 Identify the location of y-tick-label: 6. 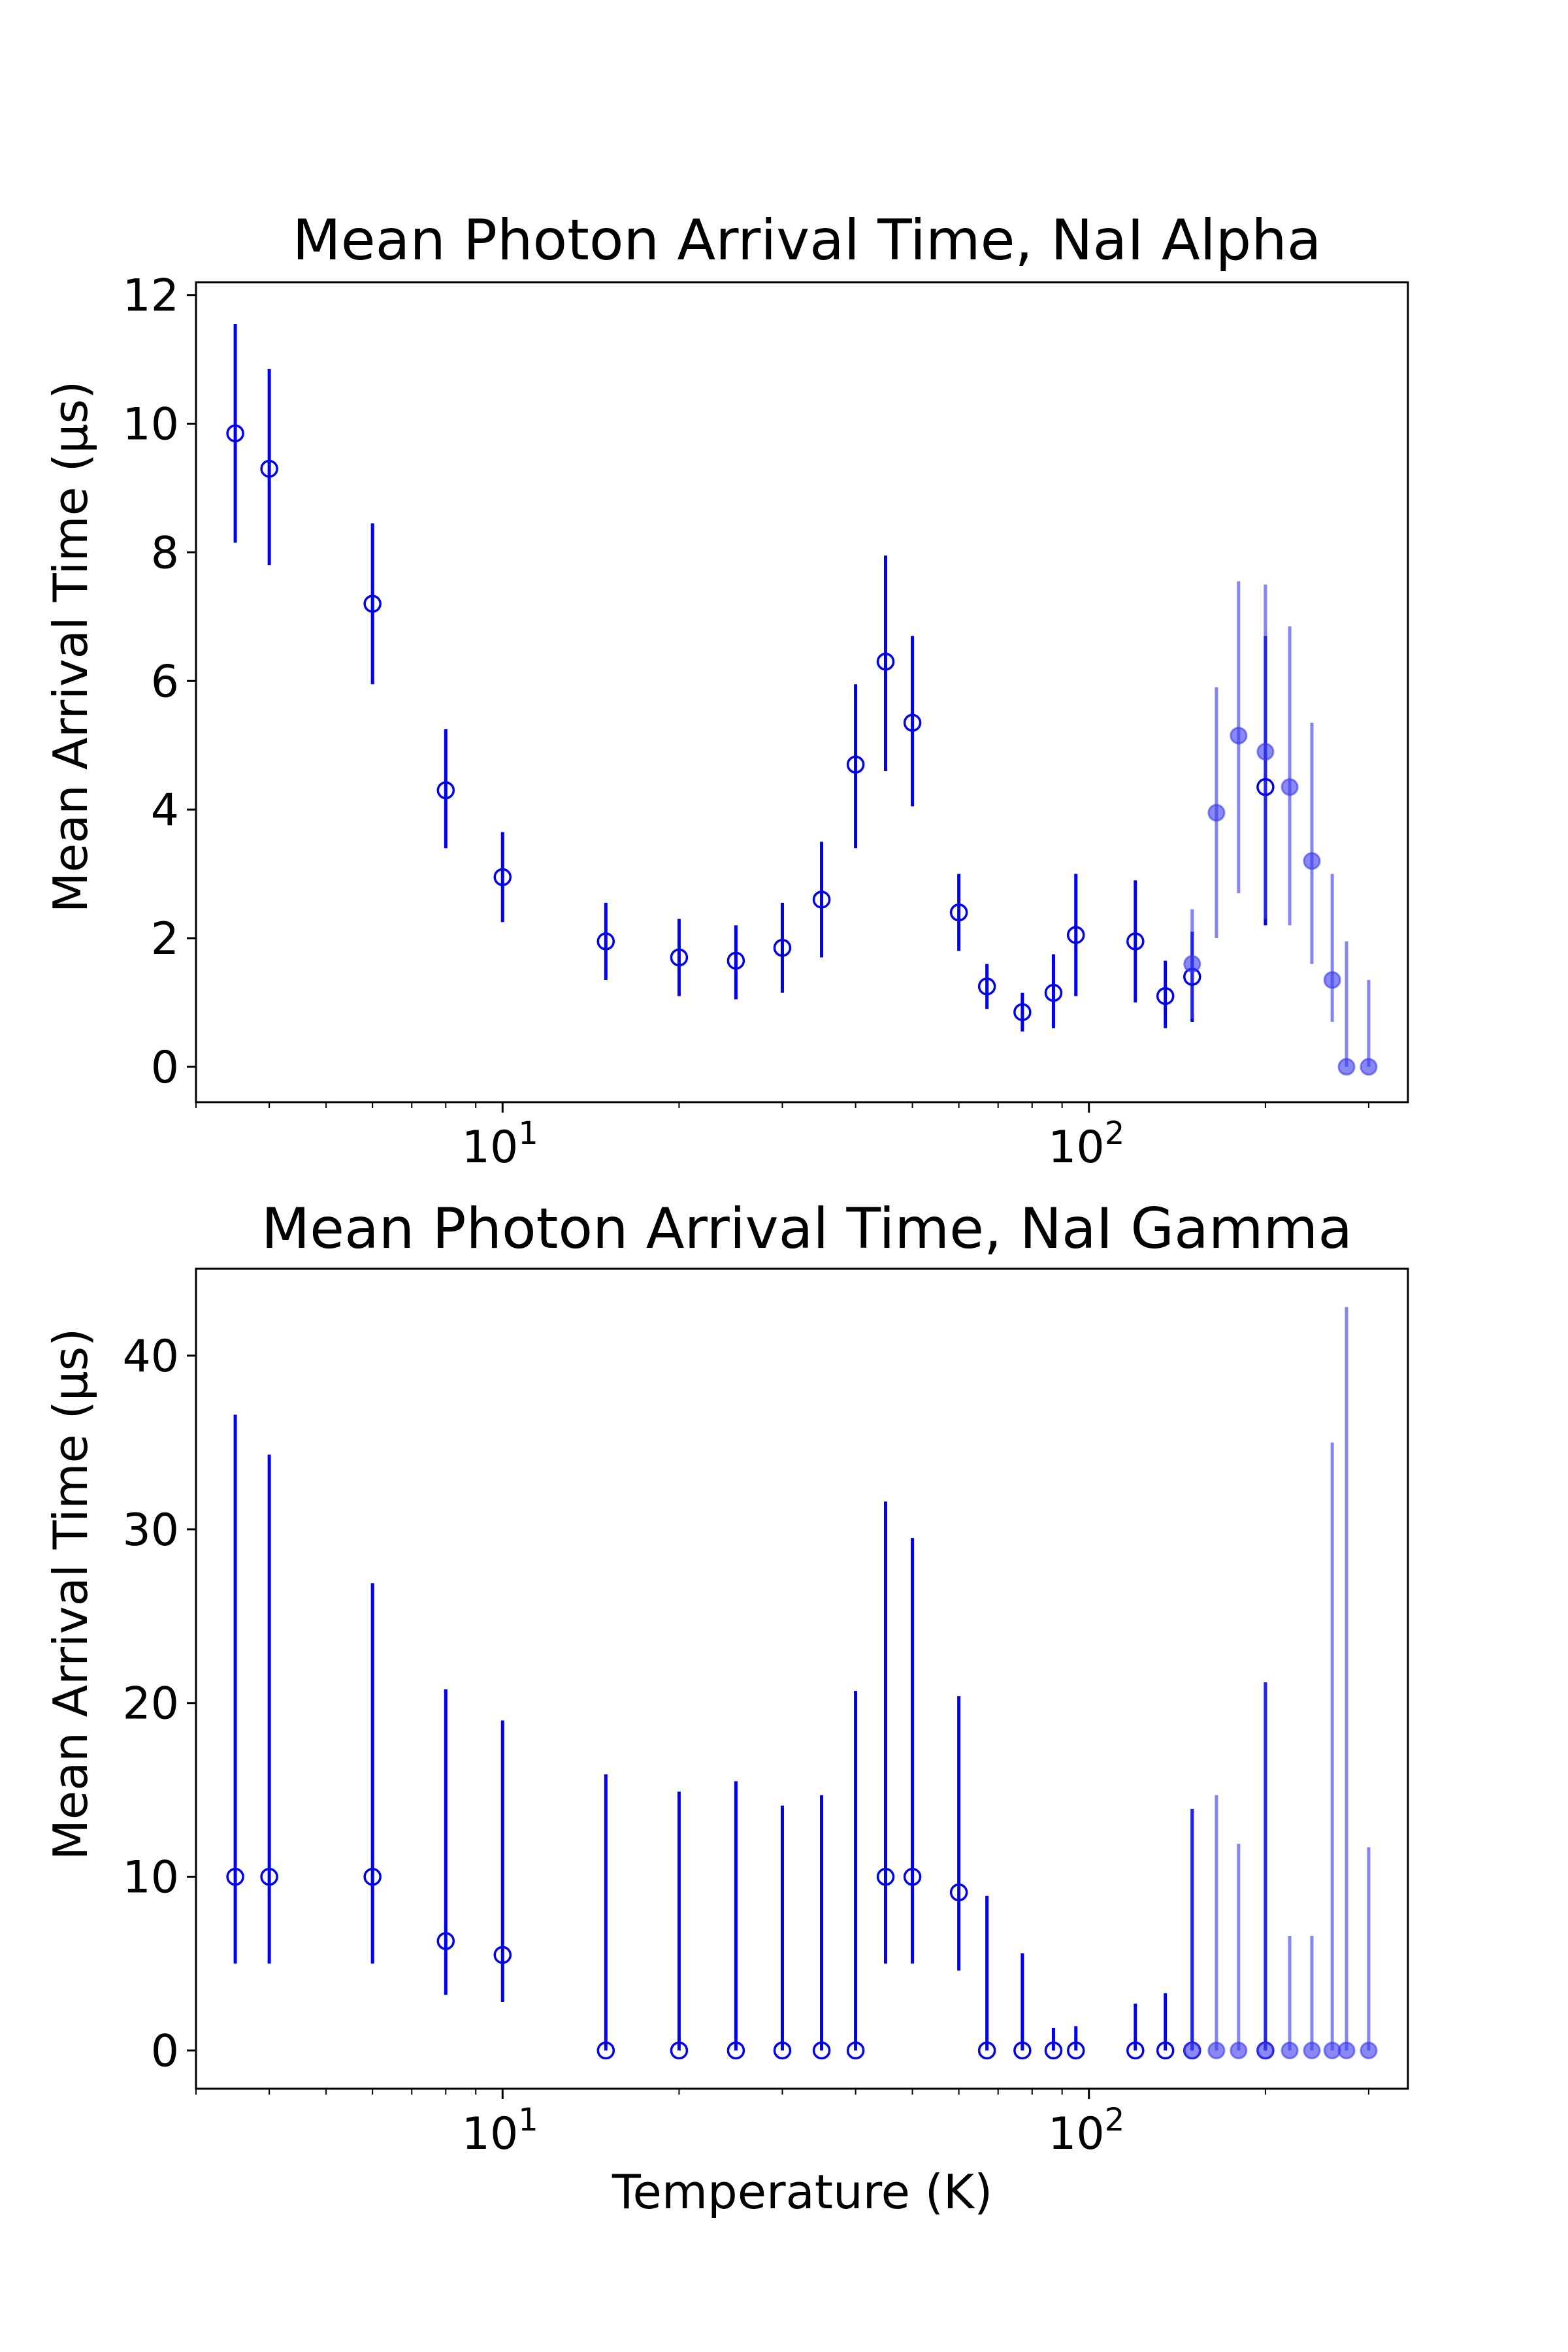
(165, 682).